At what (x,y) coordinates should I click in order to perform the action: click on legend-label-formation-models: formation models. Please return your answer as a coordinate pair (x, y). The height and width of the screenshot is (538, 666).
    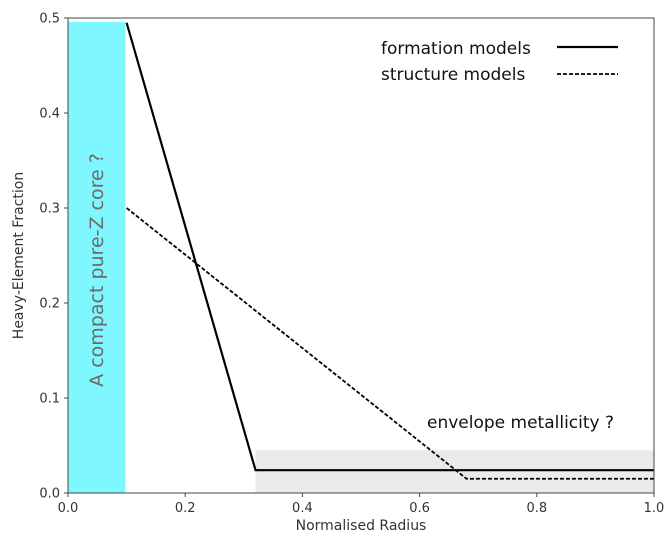
    Looking at the image, I should click on (456, 49).